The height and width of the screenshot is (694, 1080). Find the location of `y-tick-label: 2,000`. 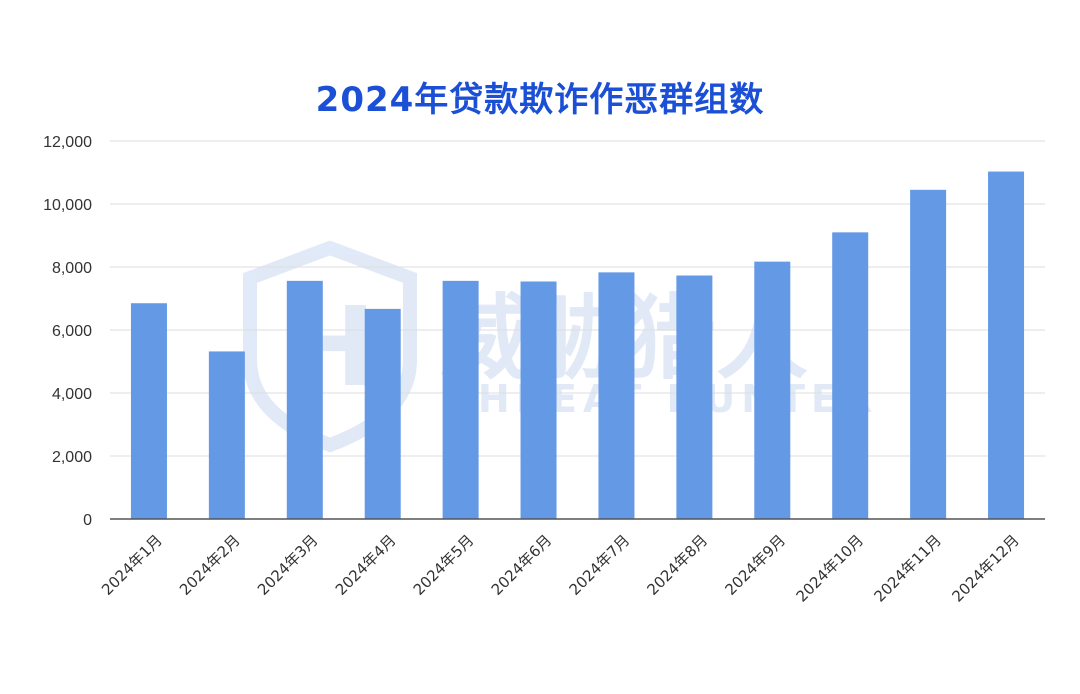

y-tick-label: 2,000 is located at coordinates (72, 457).